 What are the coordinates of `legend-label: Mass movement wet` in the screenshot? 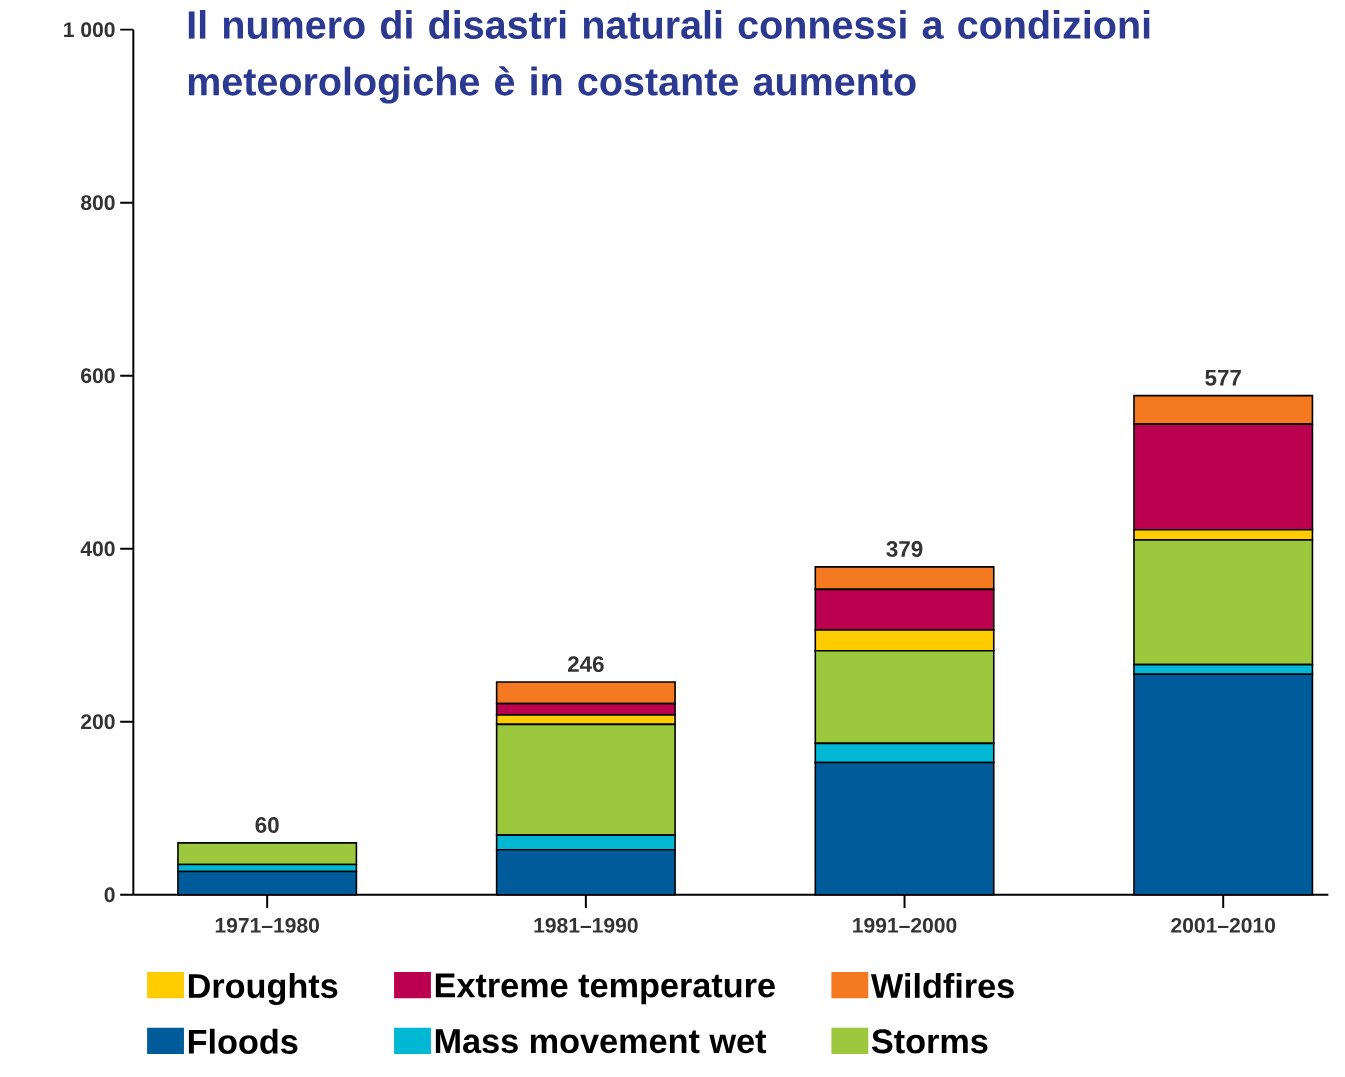 It's located at (601, 1041).